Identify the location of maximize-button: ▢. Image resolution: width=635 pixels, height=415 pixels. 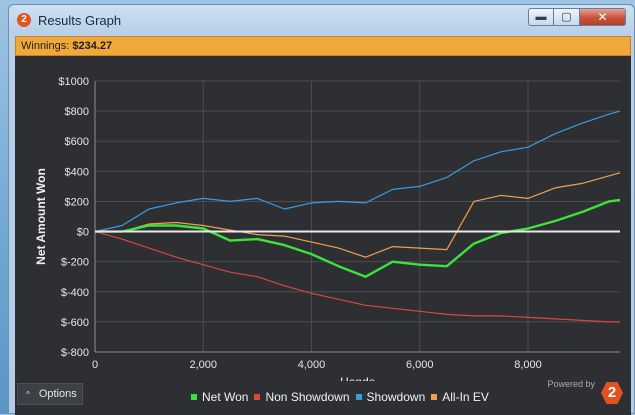
(567, 17).